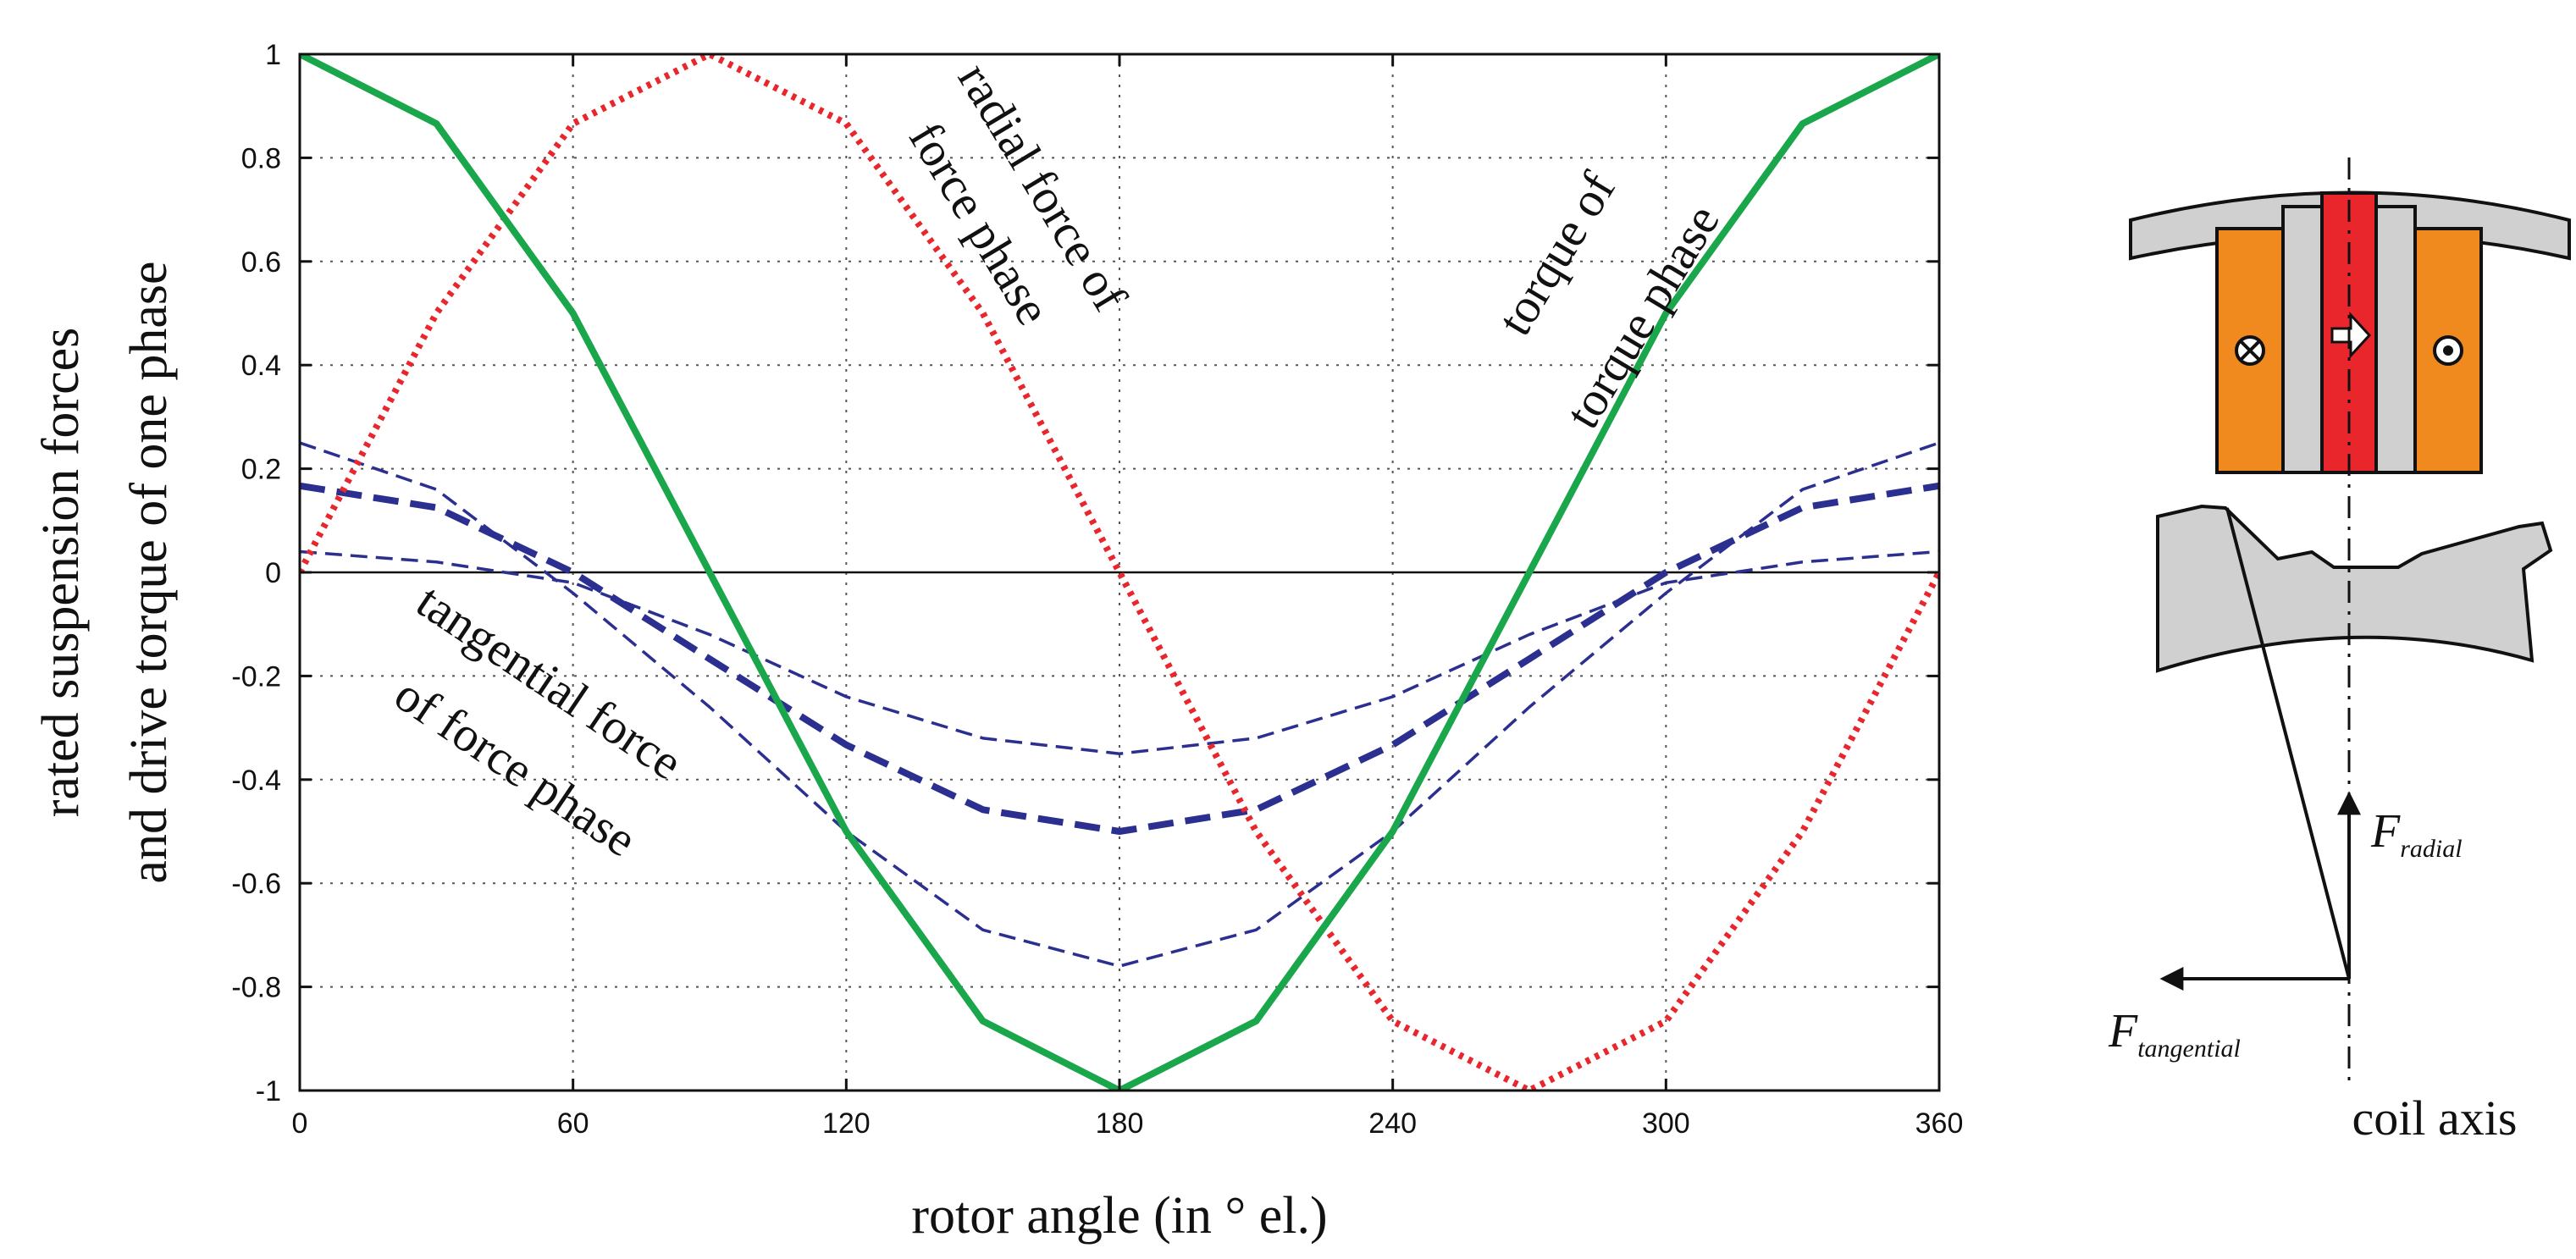 The image size is (2576, 1259). Describe the element at coordinates (2431, 849) in the screenshot. I see `f-radial-sub: radial` at that location.